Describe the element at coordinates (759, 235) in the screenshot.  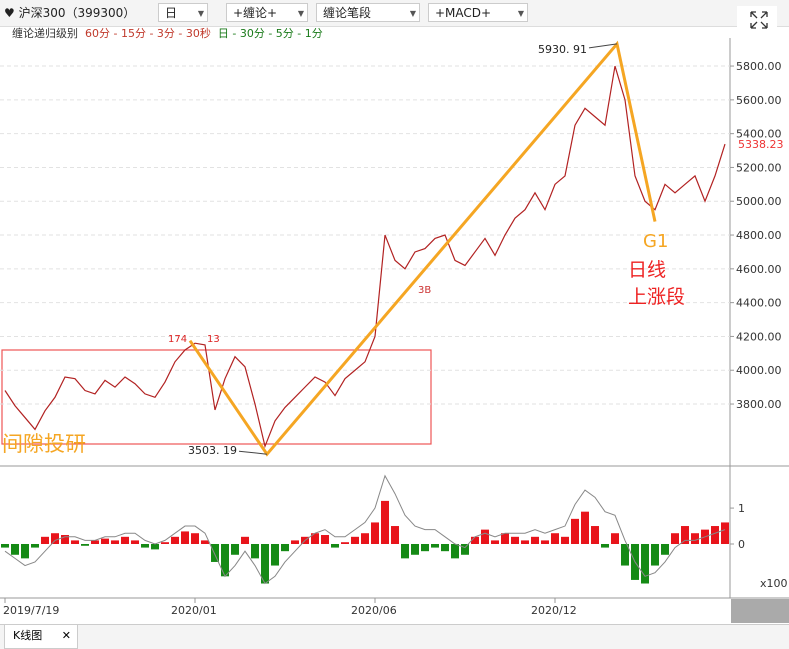
I see `y-tick-label: 4800.00` at that location.